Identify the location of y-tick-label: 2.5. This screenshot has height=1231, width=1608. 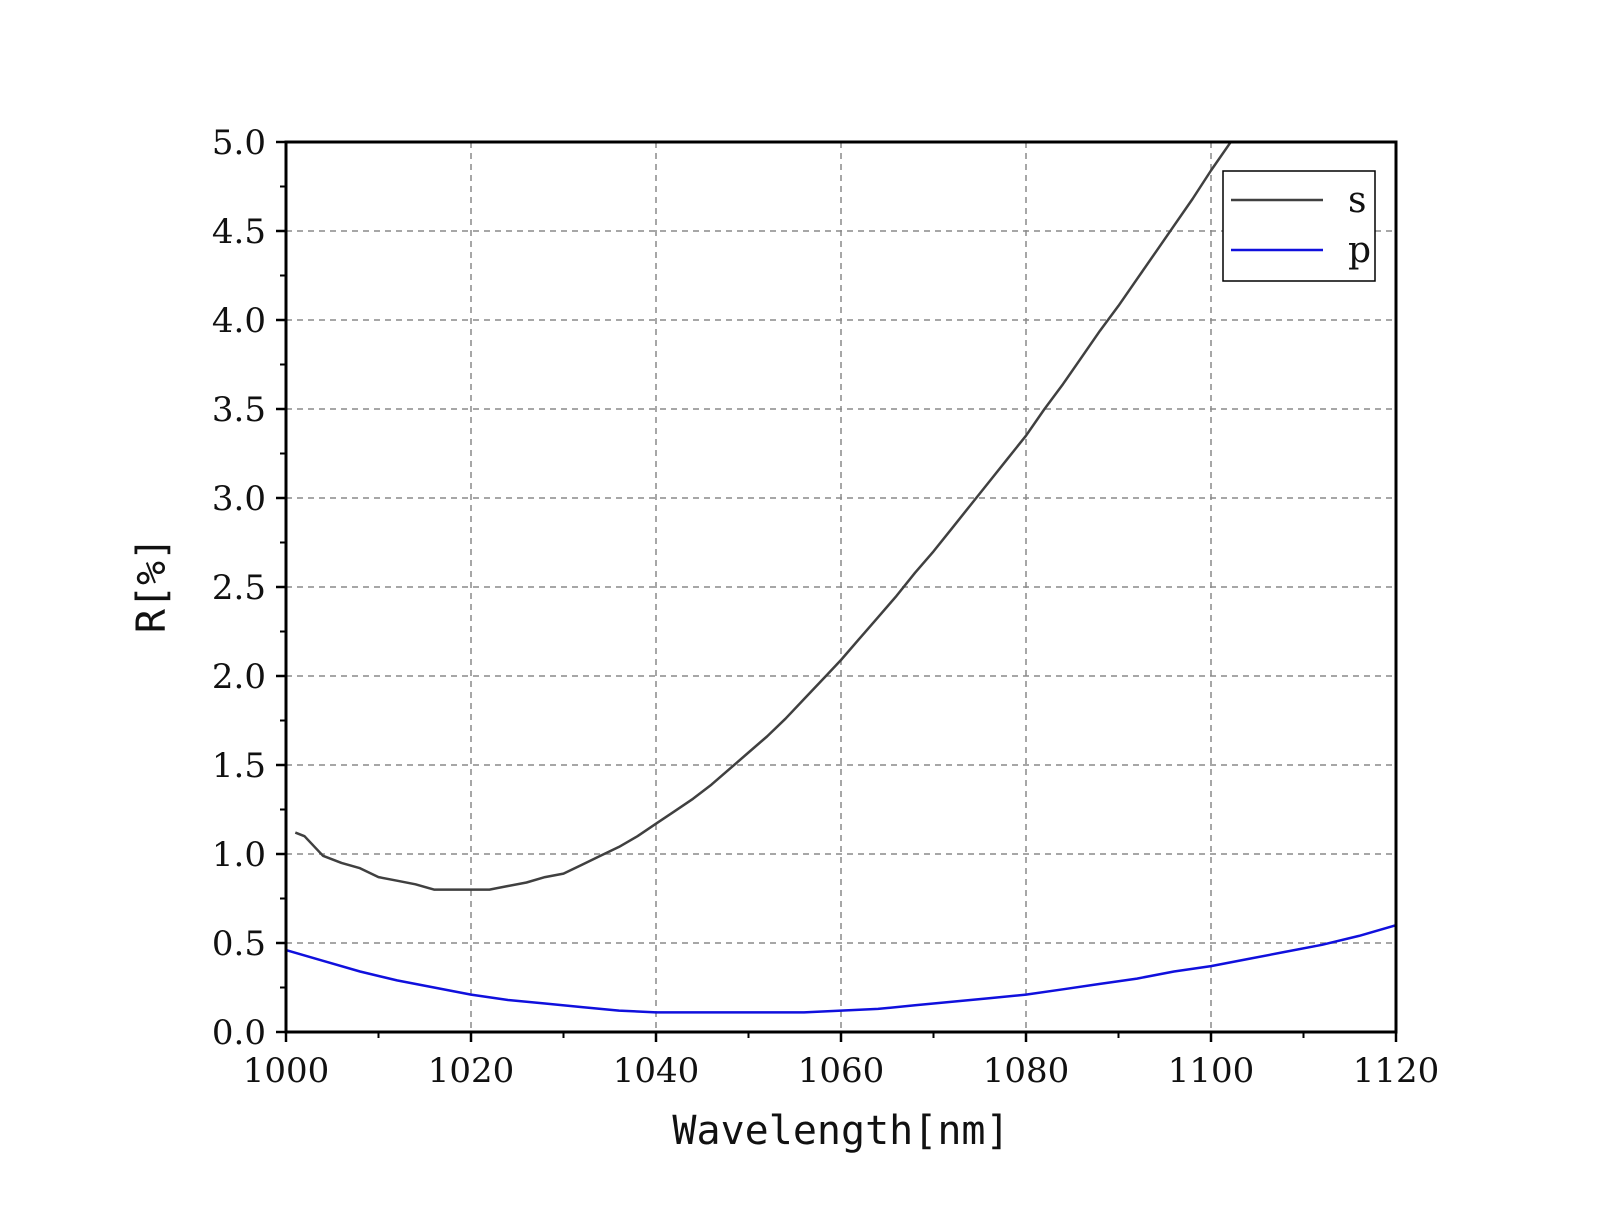
(239, 588).